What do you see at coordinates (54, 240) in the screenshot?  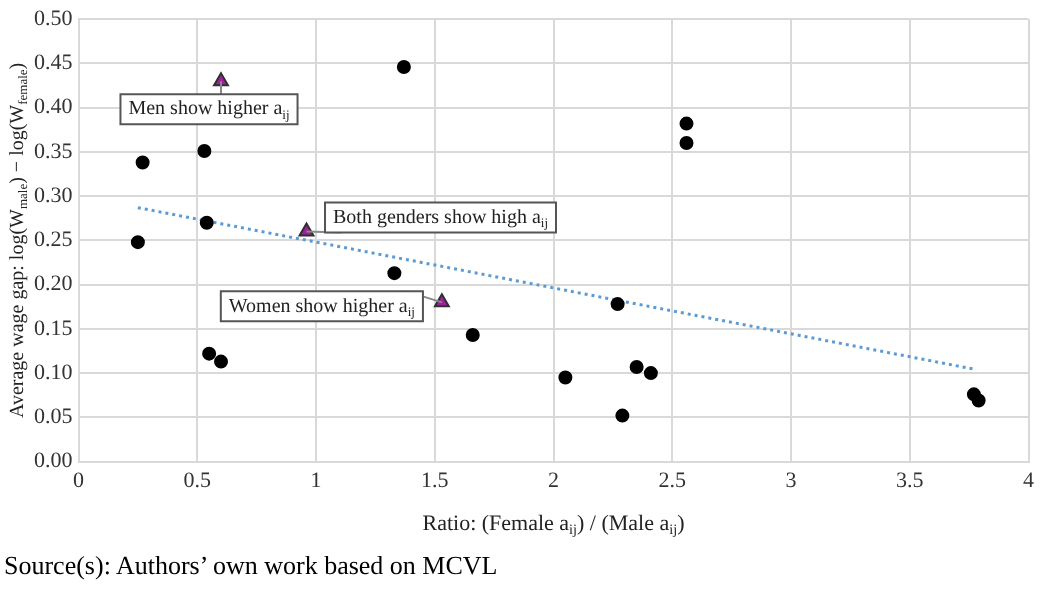 I see `y-tick-label: 0.25` at bounding box center [54, 240].